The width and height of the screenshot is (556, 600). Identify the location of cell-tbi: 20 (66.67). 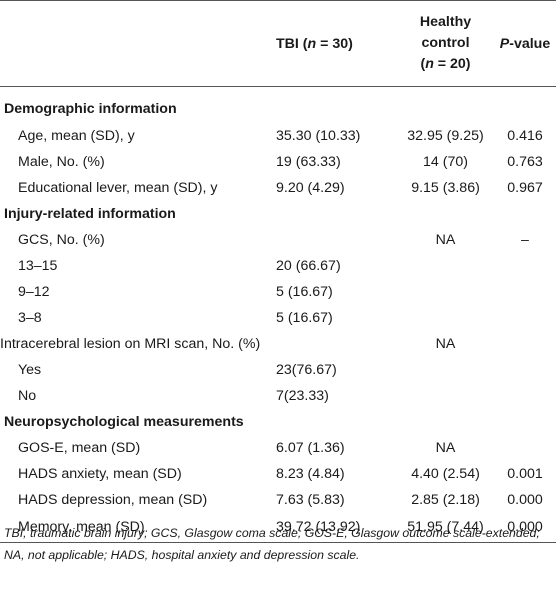
(308, 265).